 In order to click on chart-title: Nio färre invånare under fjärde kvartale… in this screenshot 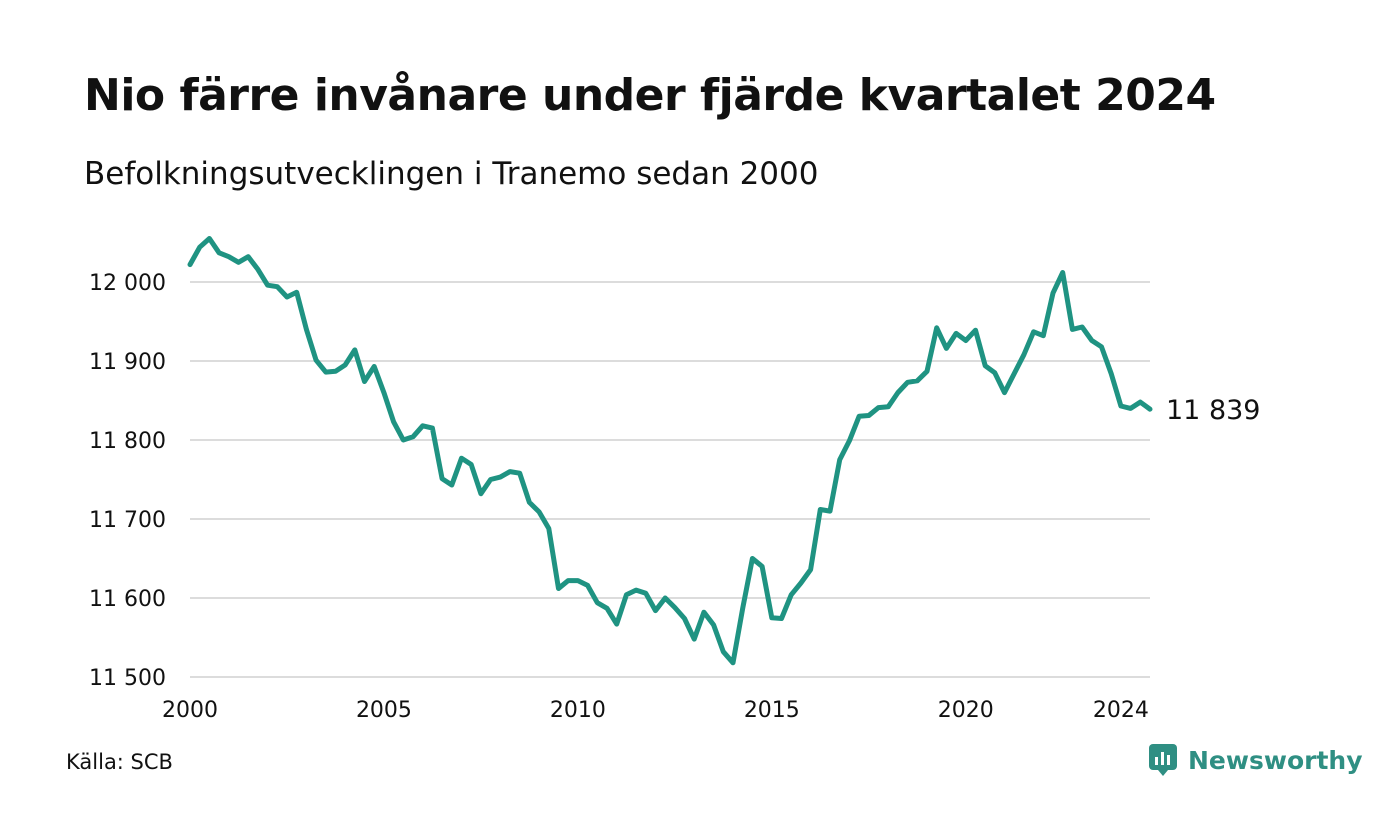, I will do `click(650, 95)`.